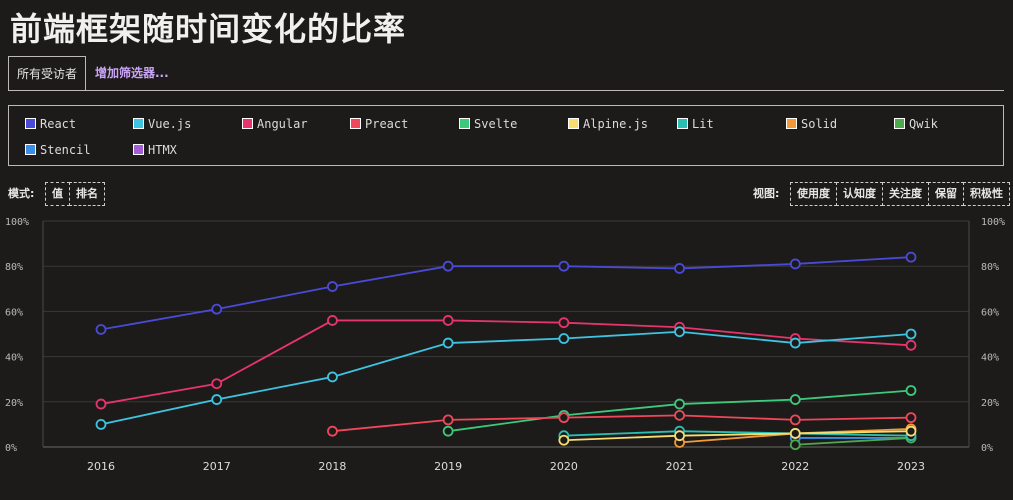 This screenshot has width=1013, height=500. I want to click on y-tick-label-left: 60%, so click(14, 312).